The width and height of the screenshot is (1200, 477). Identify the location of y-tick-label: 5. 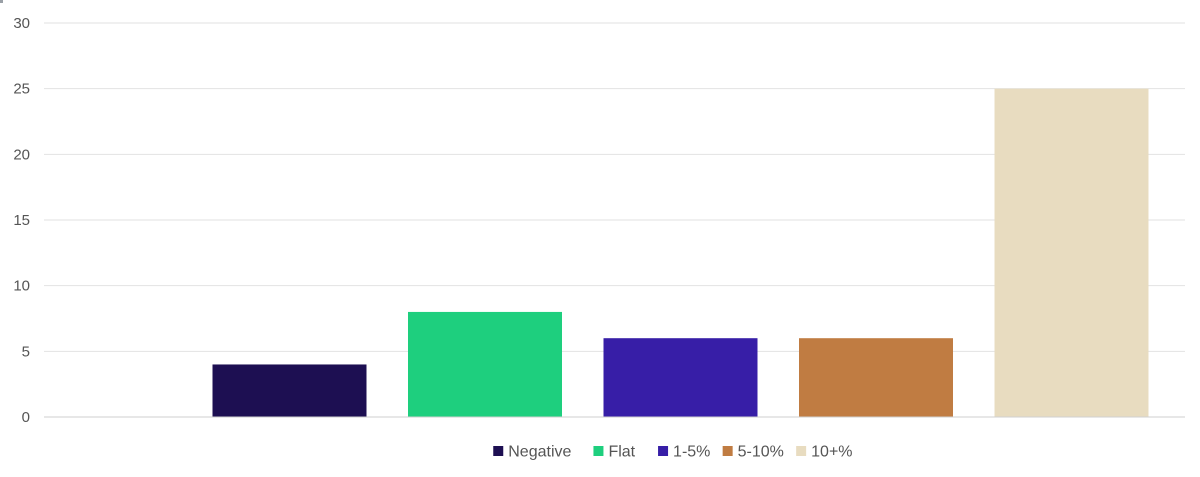
(26, 351).